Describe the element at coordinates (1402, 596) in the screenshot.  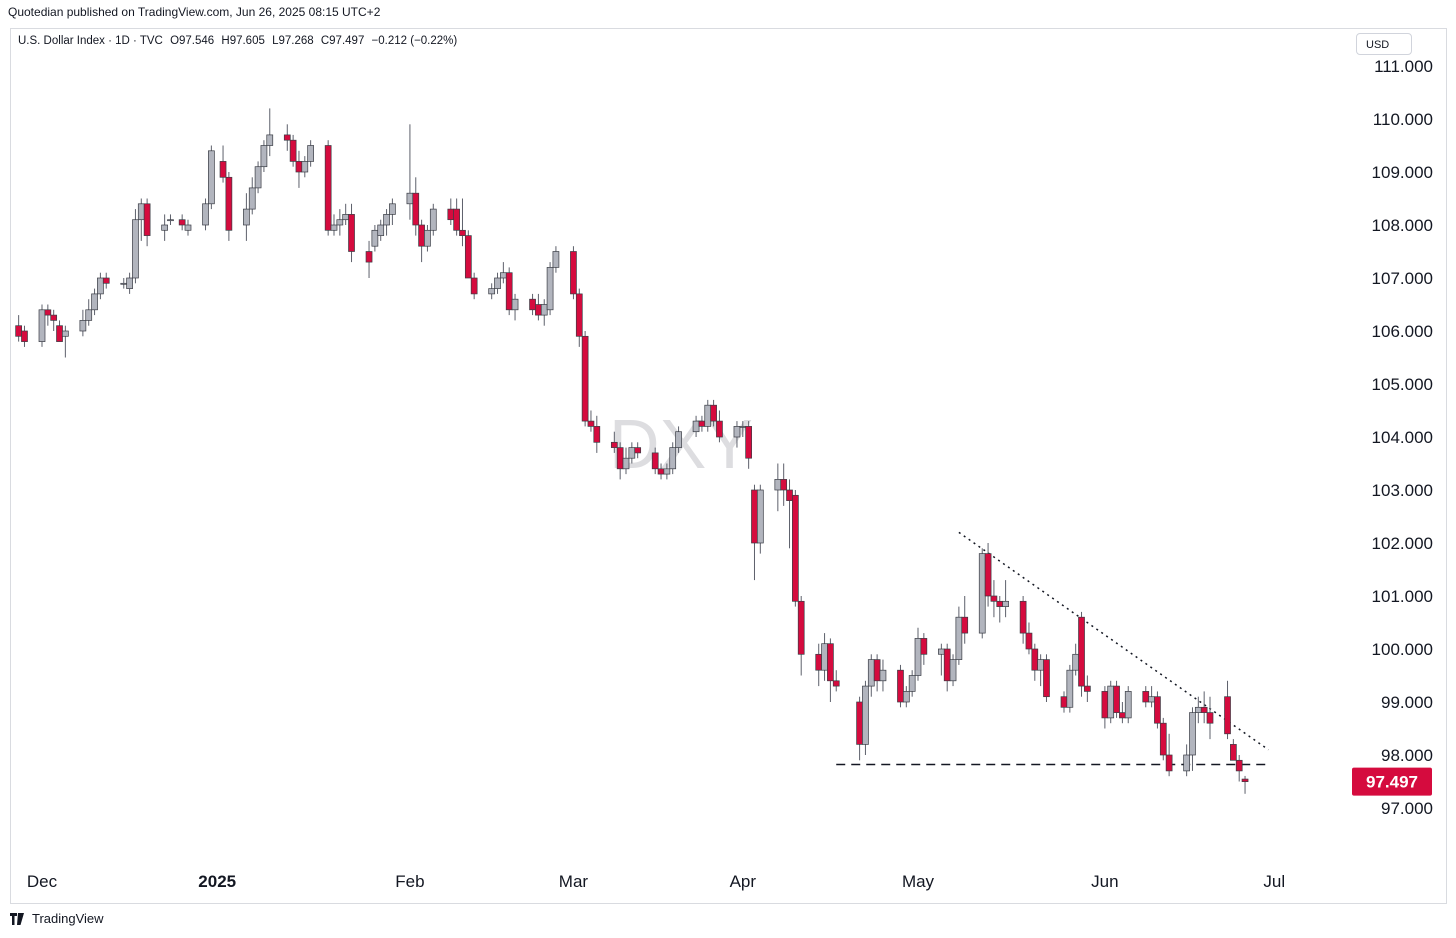
I see `price-tick-label: 101.000` at that location.